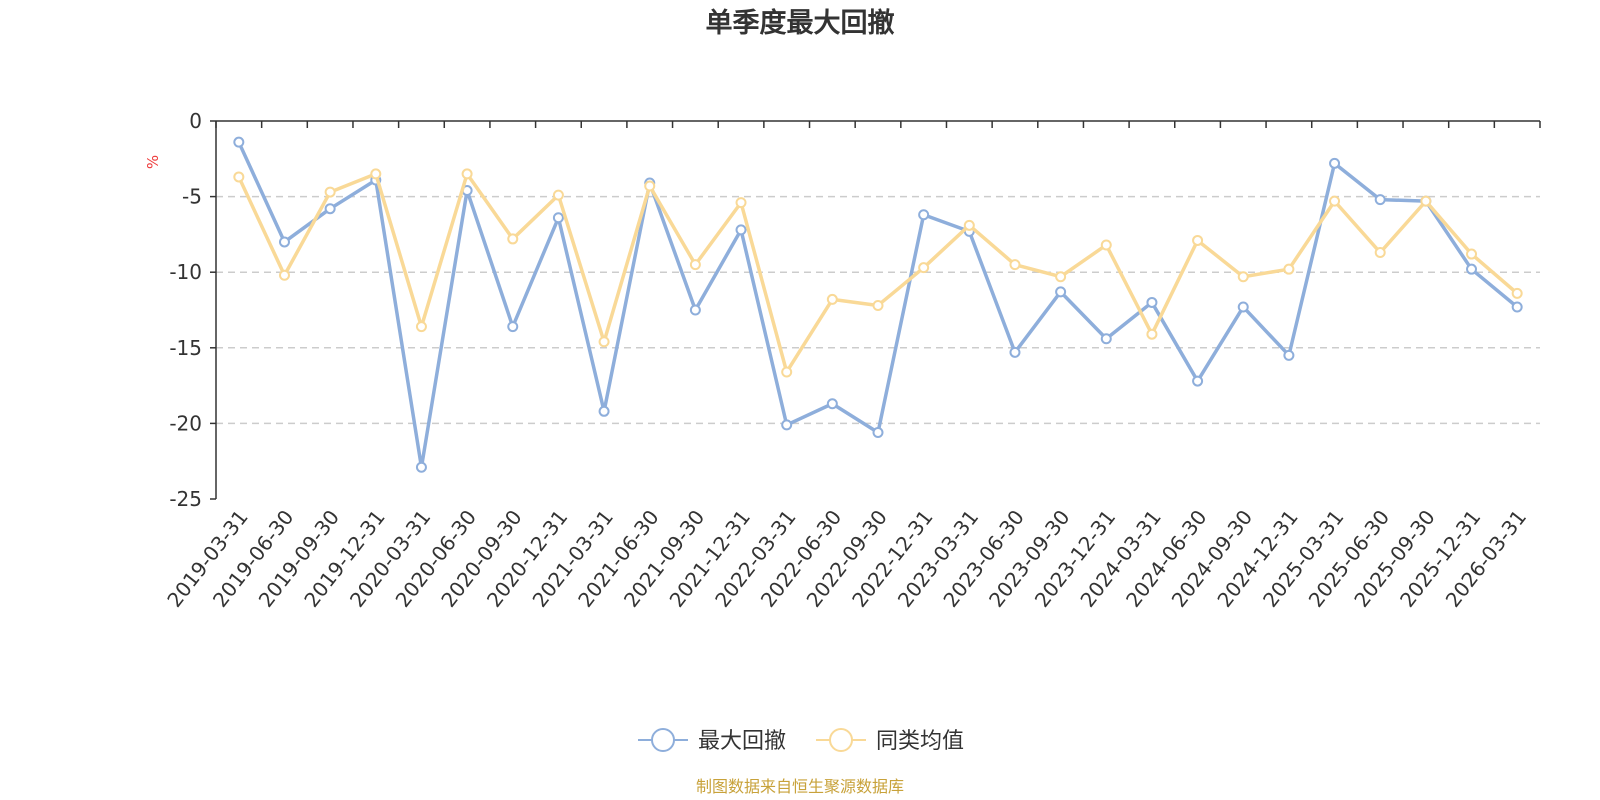 Image resolution: width=1600 pixels, height=800 pixels. Describe the element at coordinates (742, 741) in the screenshot. I see `legend-label: 最大回撤` at that location.